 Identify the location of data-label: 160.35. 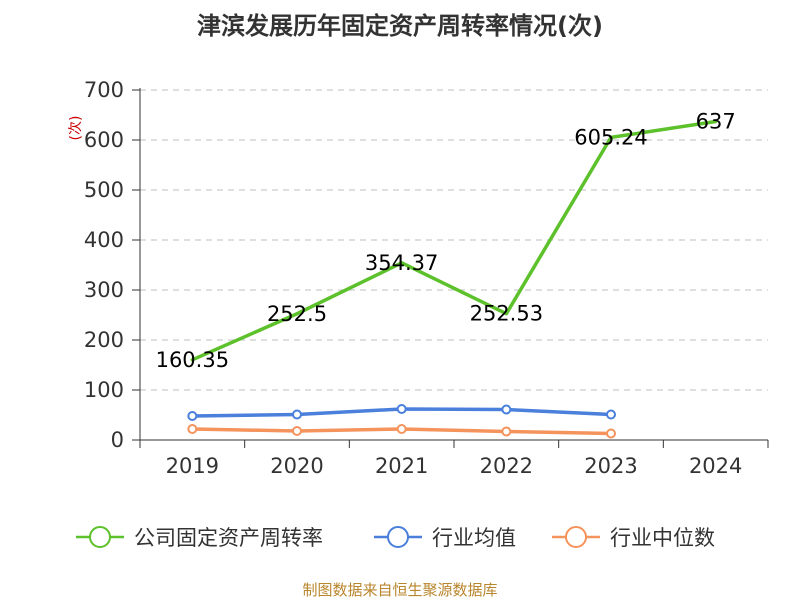
(192, 360).